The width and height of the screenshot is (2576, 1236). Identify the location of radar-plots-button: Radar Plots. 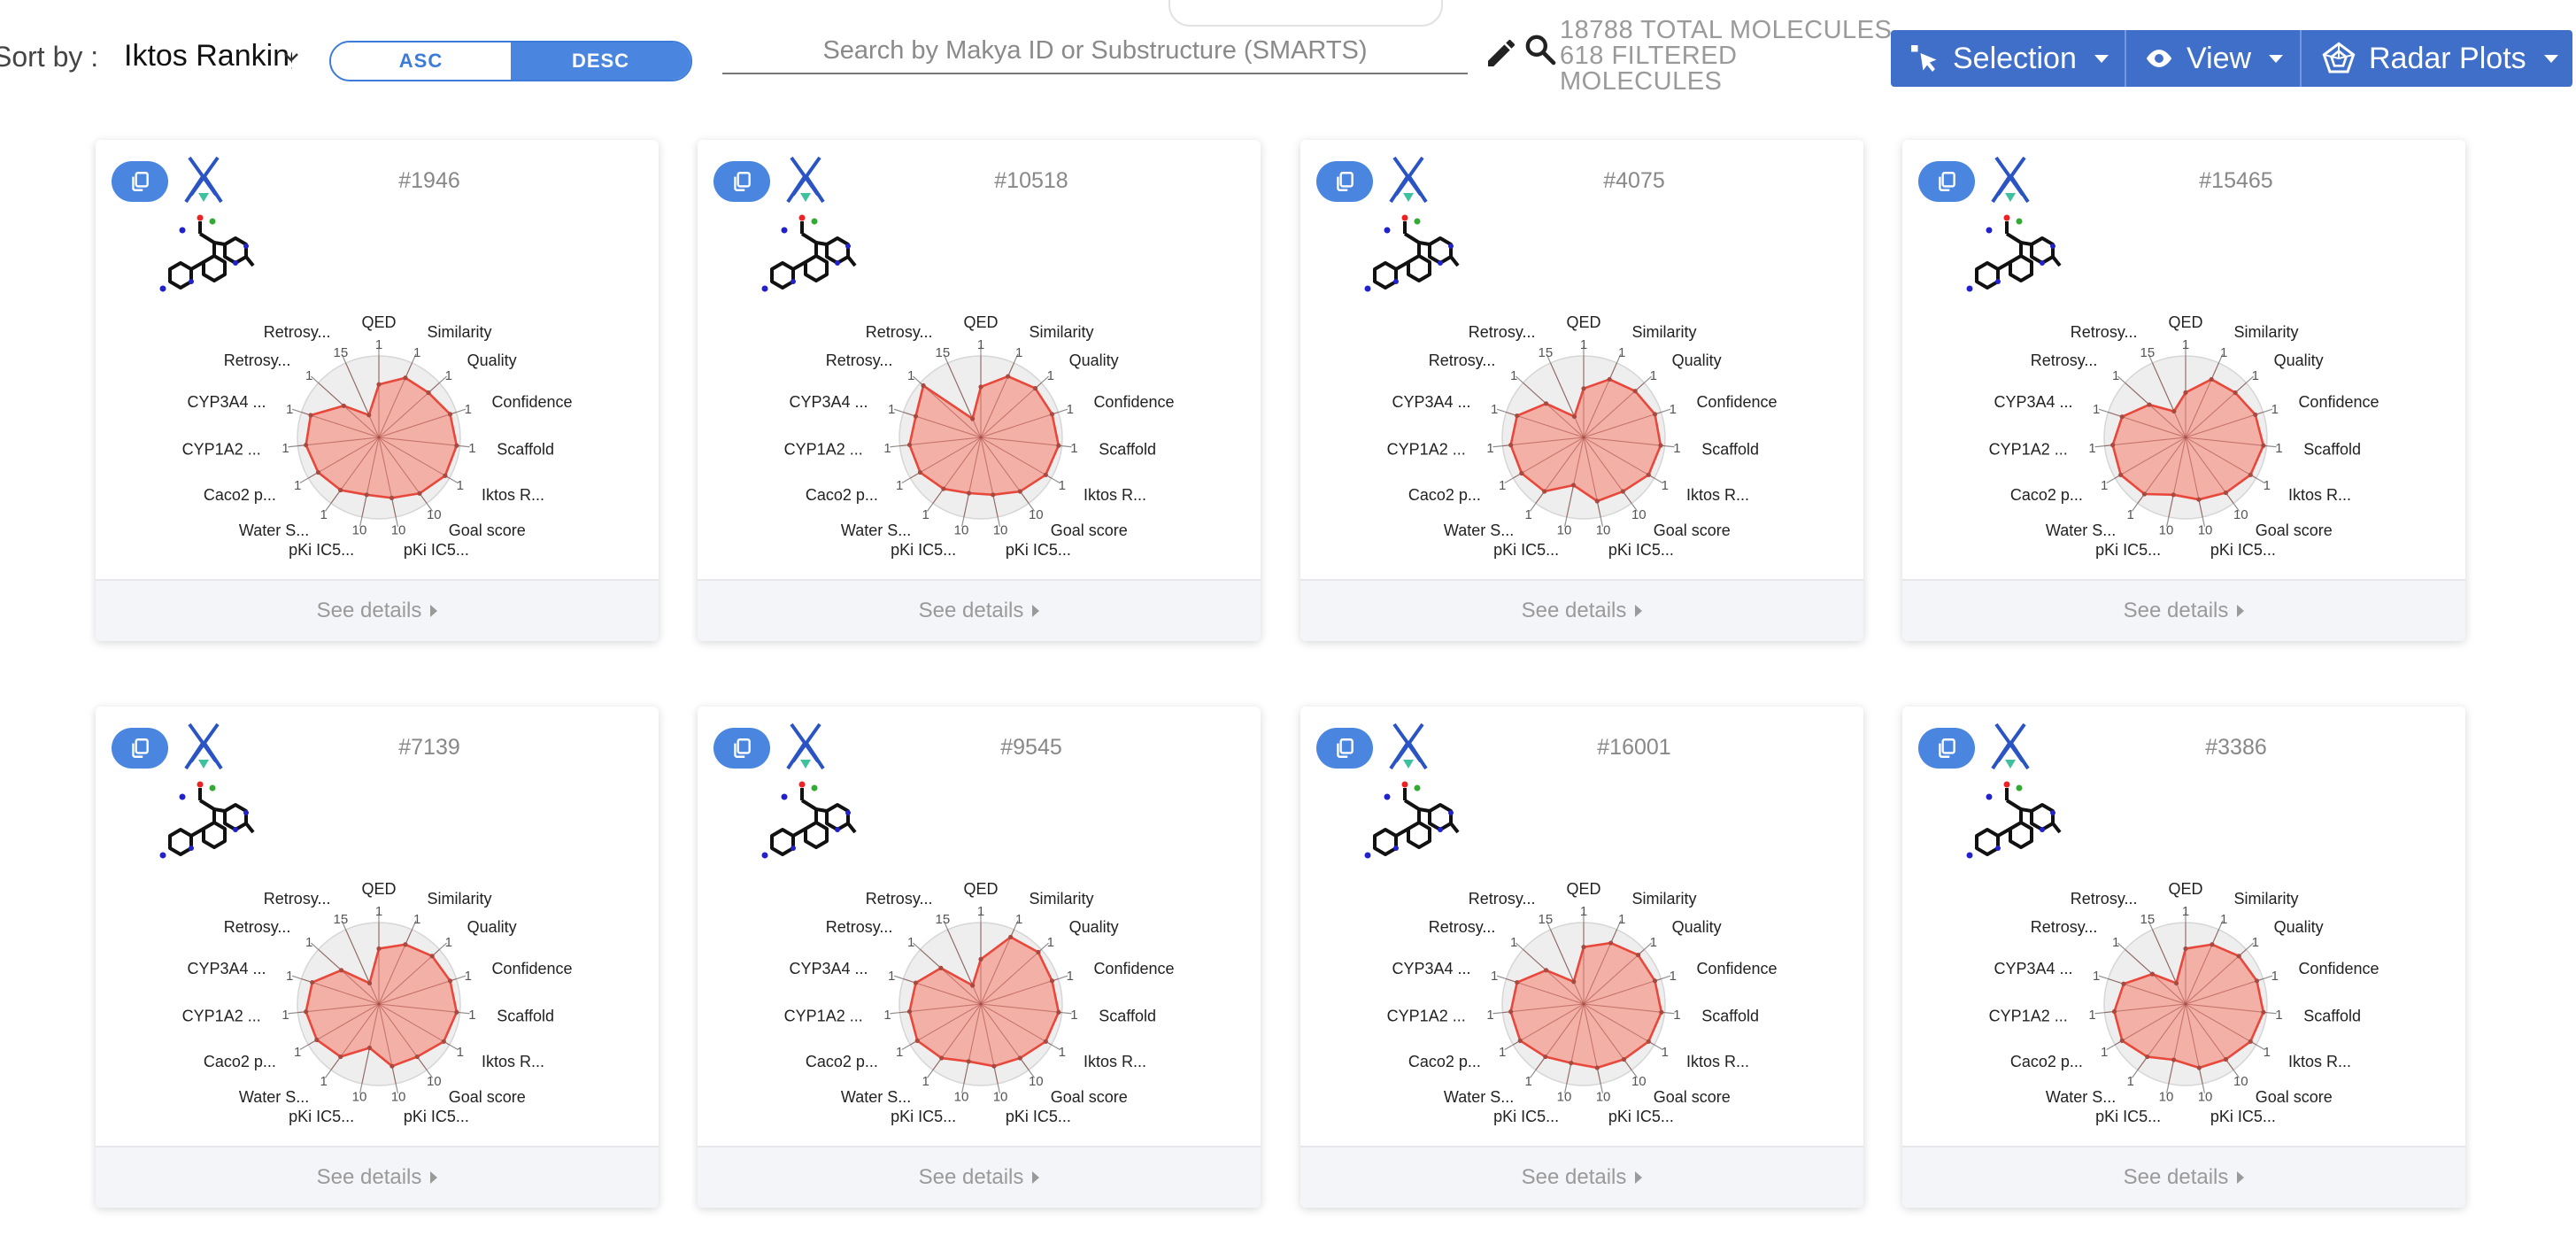
(2436, 59).